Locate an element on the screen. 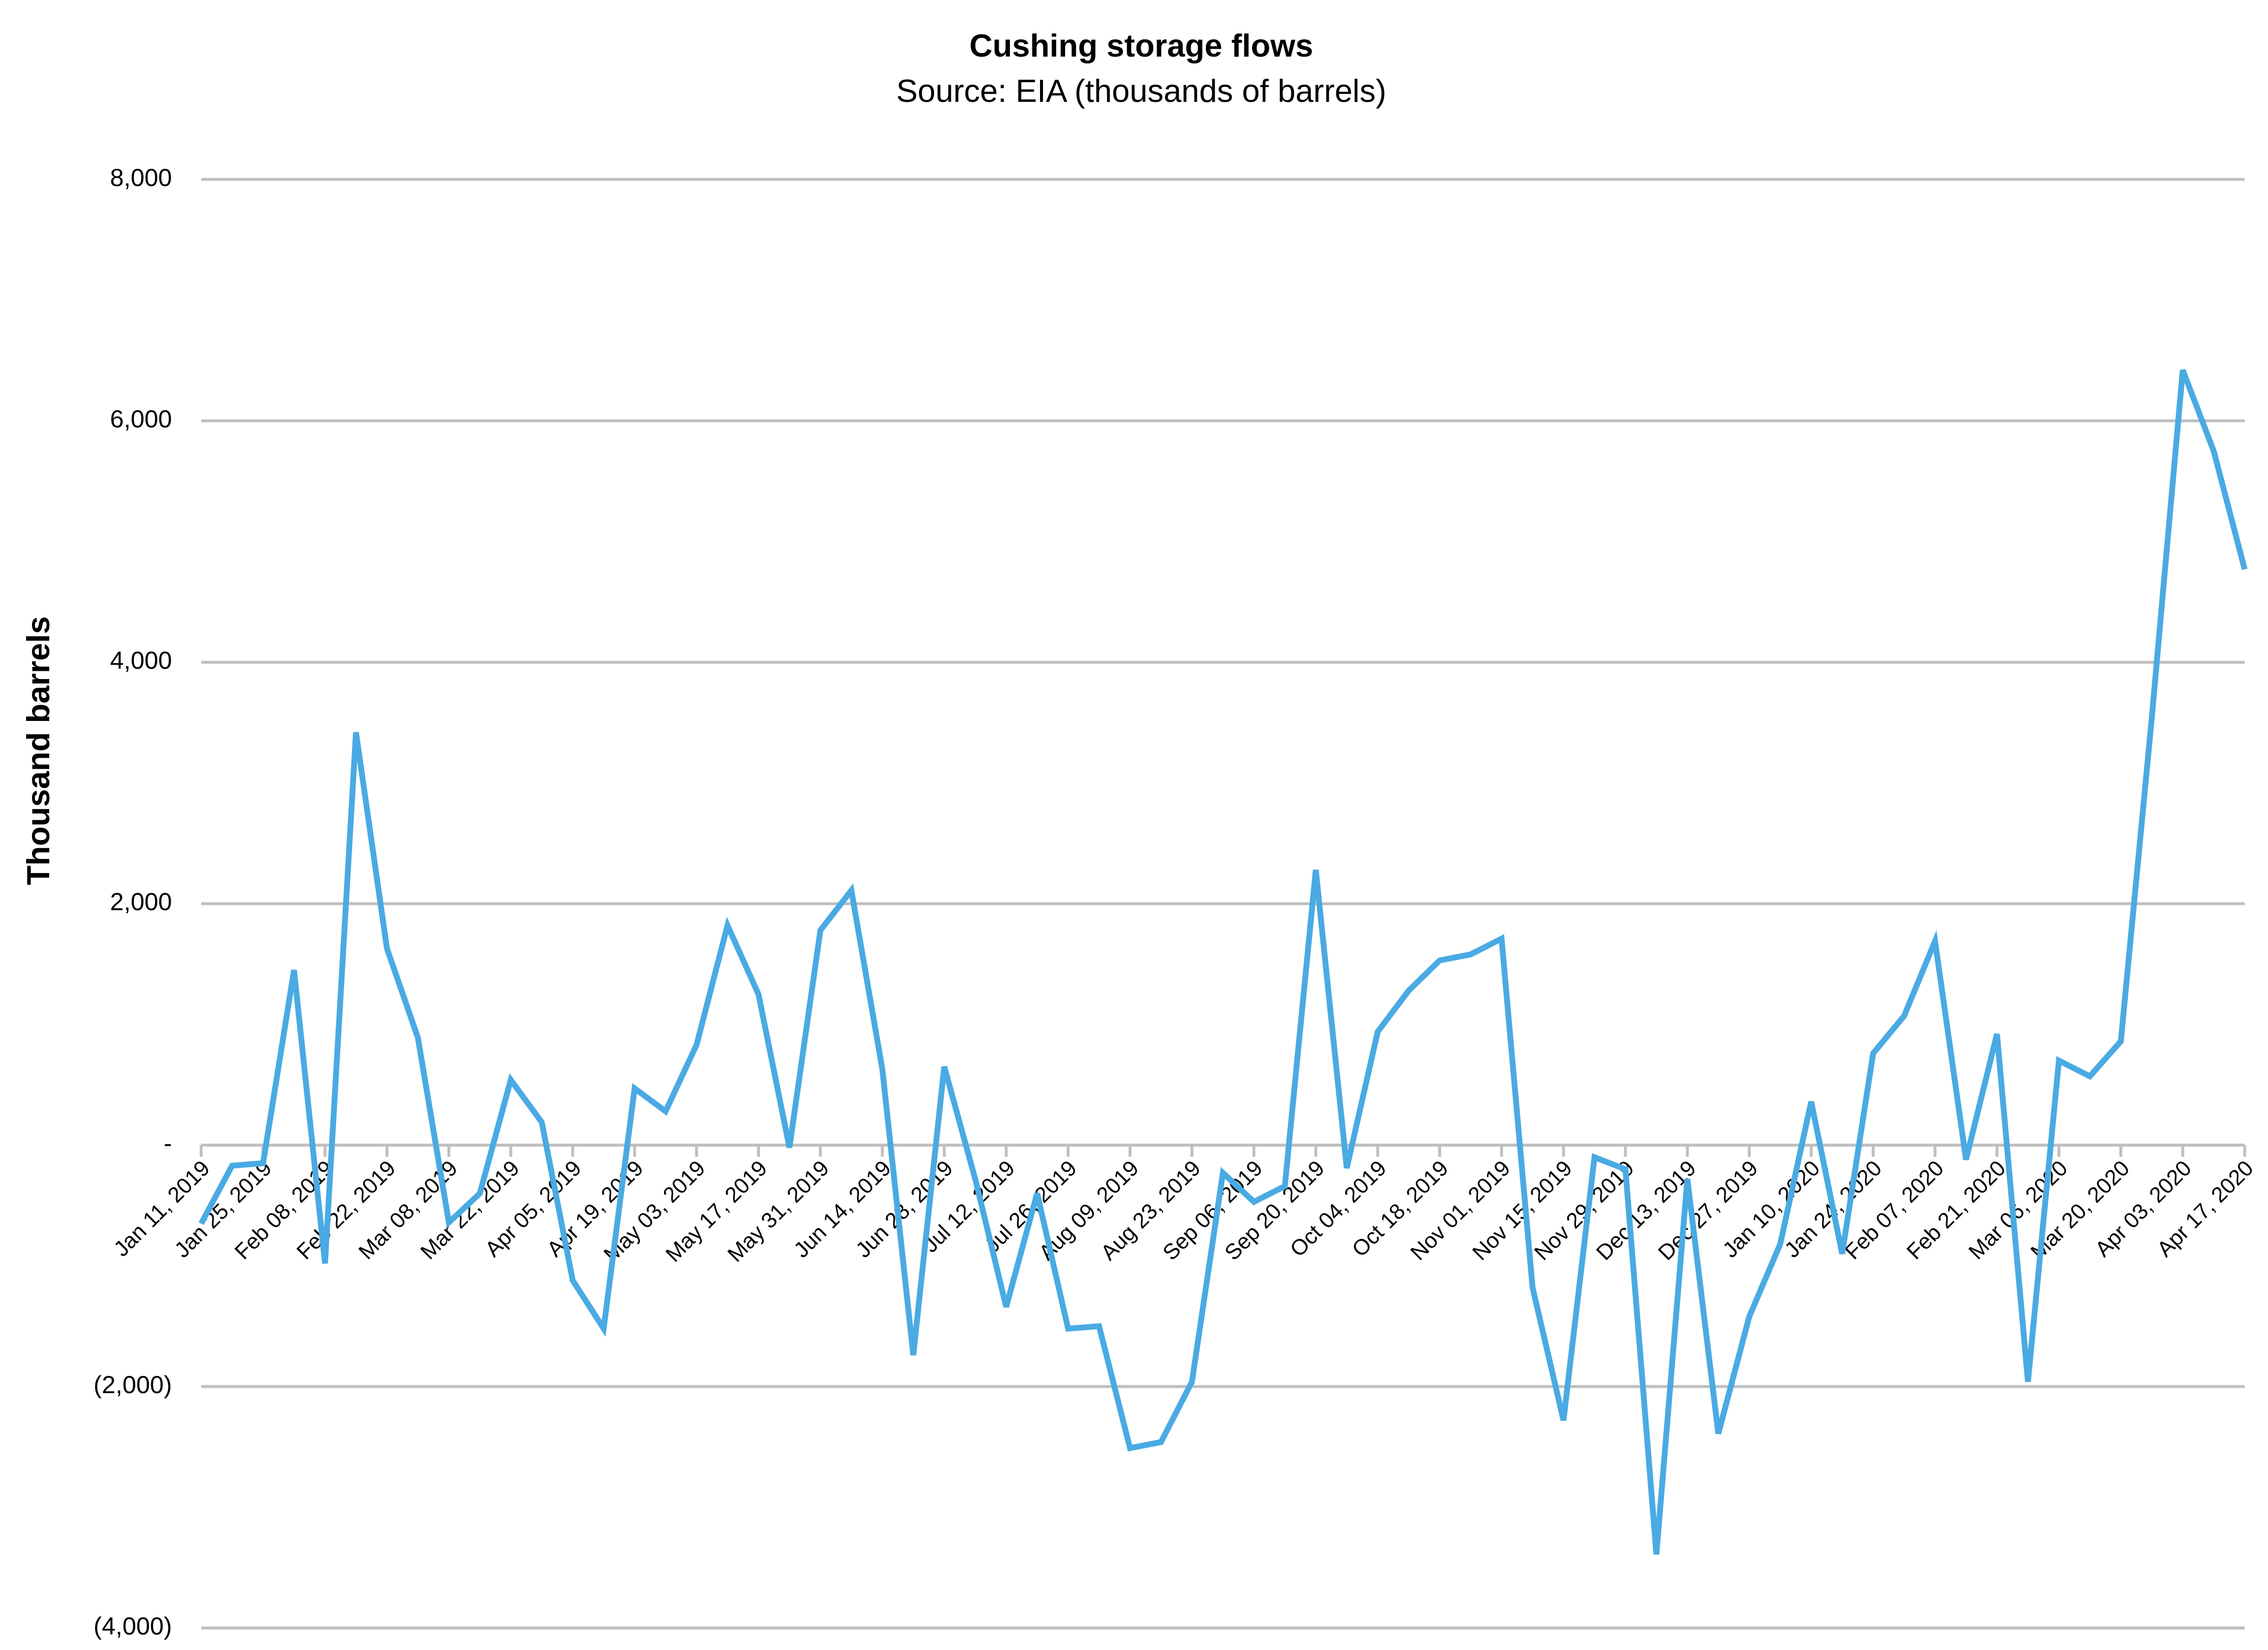 This screenshot has height=1650, width=2268. y-tick-label: 8,000 is located at coordinates (141, 177).